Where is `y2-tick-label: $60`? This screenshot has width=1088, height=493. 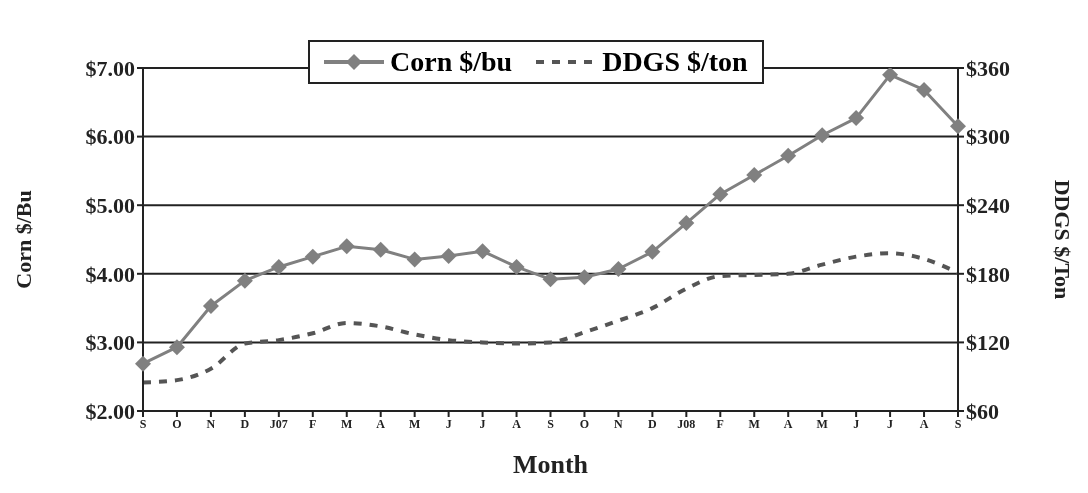 y2-tick-label: $60 is located at coordinates (982, 411).